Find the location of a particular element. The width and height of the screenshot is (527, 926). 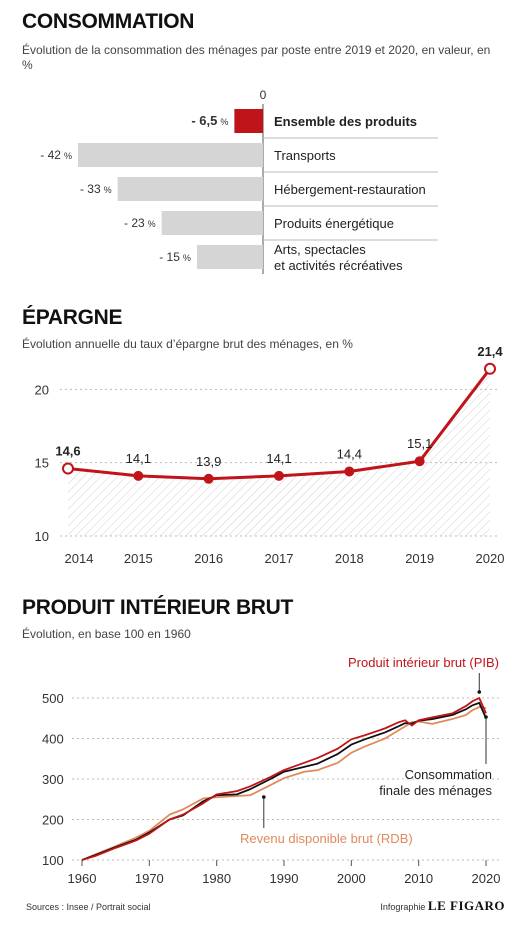

epargne-title: ÉPARGNE is located at coordinates (72, 317).